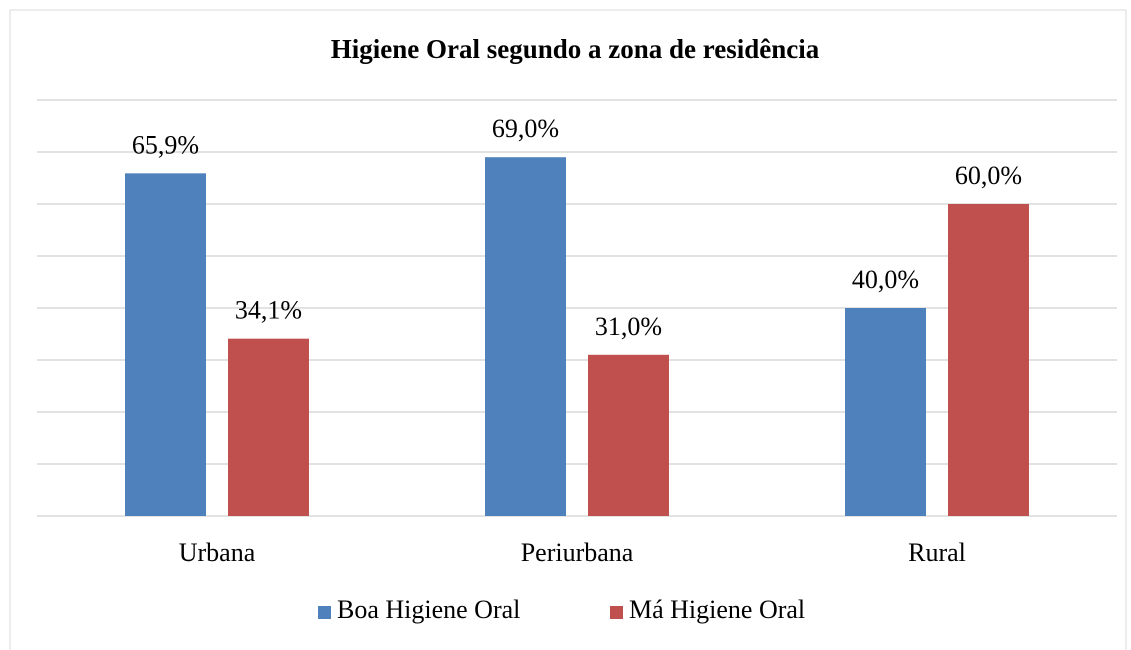 Image resolution: width=1131 pixels, height=650 pixels. What do you see at coordinates (165, 144) in the screenshot?
I see `data-label: 65,9%` at bounding box center [165, 144].